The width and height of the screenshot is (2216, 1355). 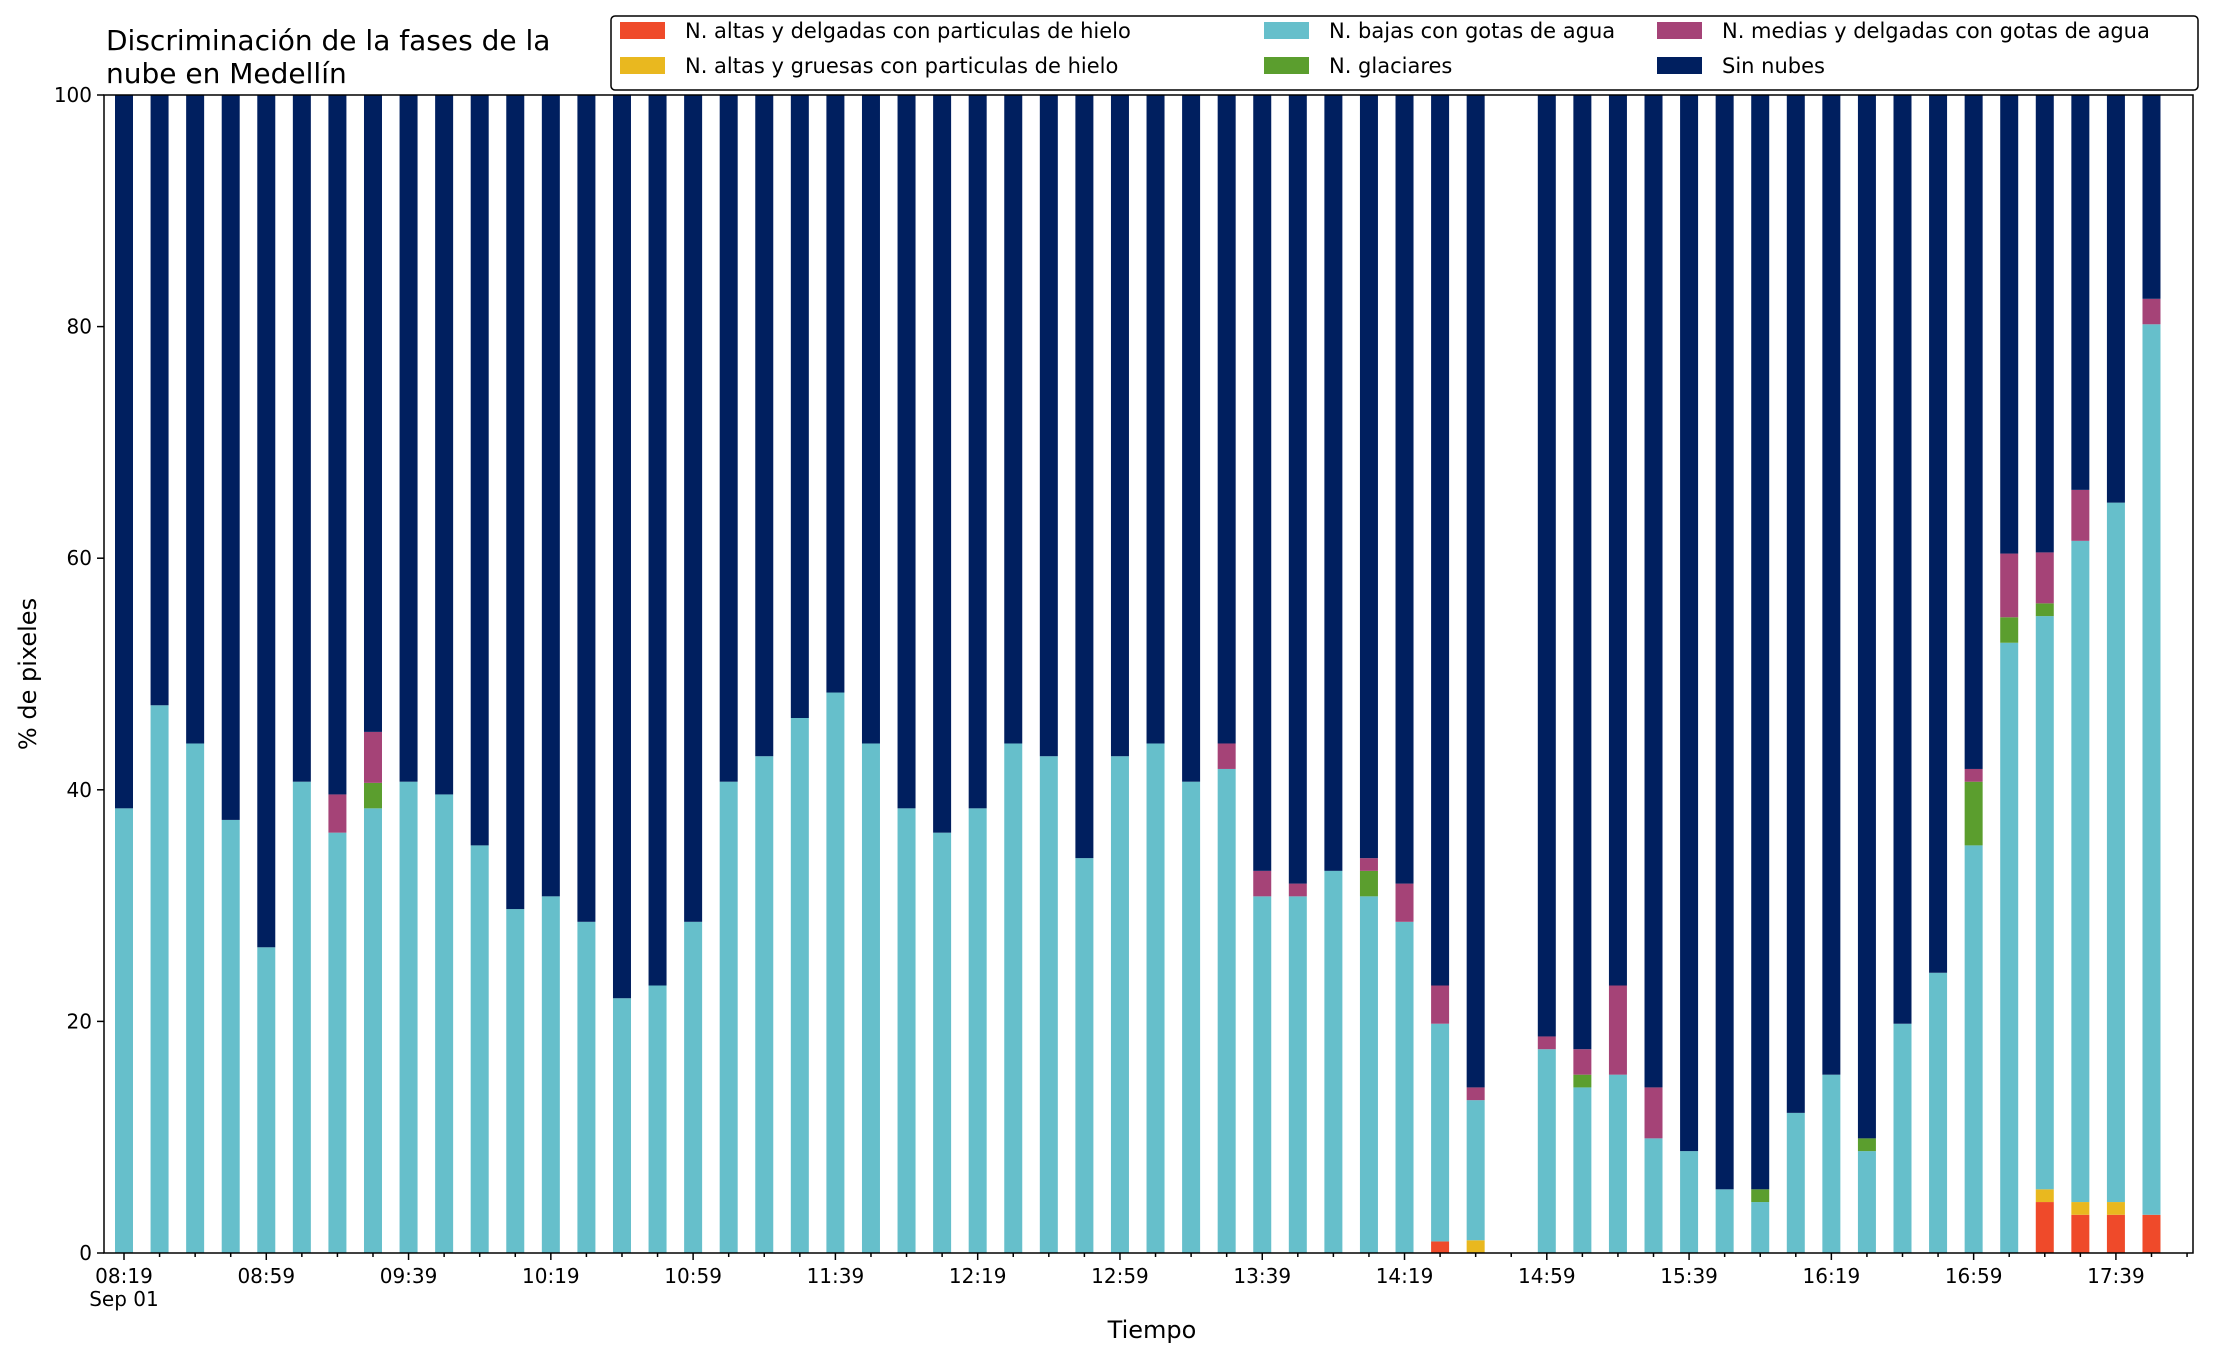 What do you see at coordinates (1390, 66) in the screenshot?
I see `legend-label: N. glaciares` at bounding box center [1390, 66].